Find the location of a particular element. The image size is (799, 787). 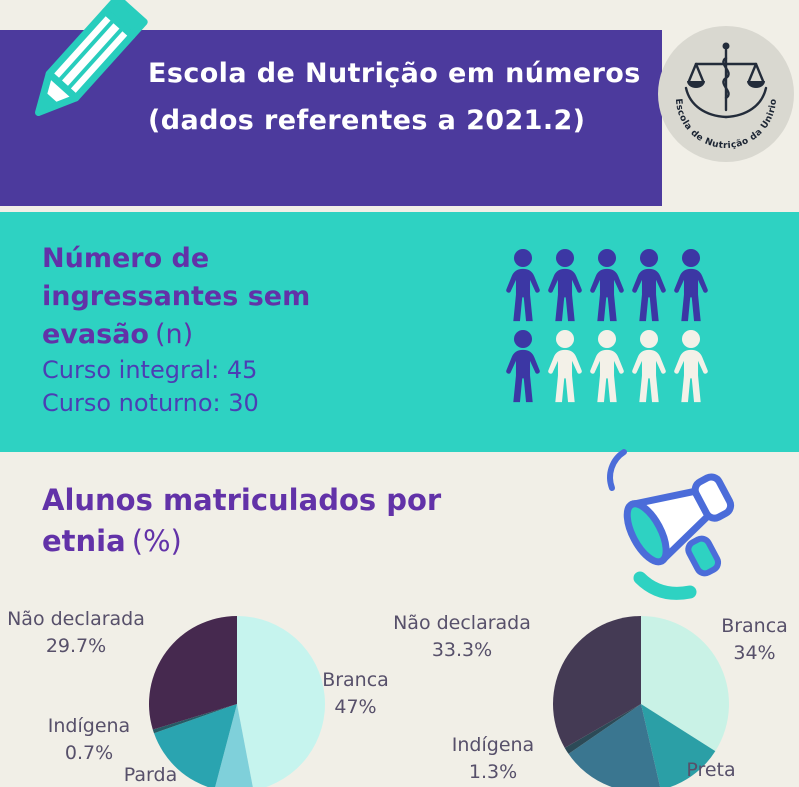

pie1-label-nao-declarada: Não declarada 29.7% is located at coordinates (76, 633).